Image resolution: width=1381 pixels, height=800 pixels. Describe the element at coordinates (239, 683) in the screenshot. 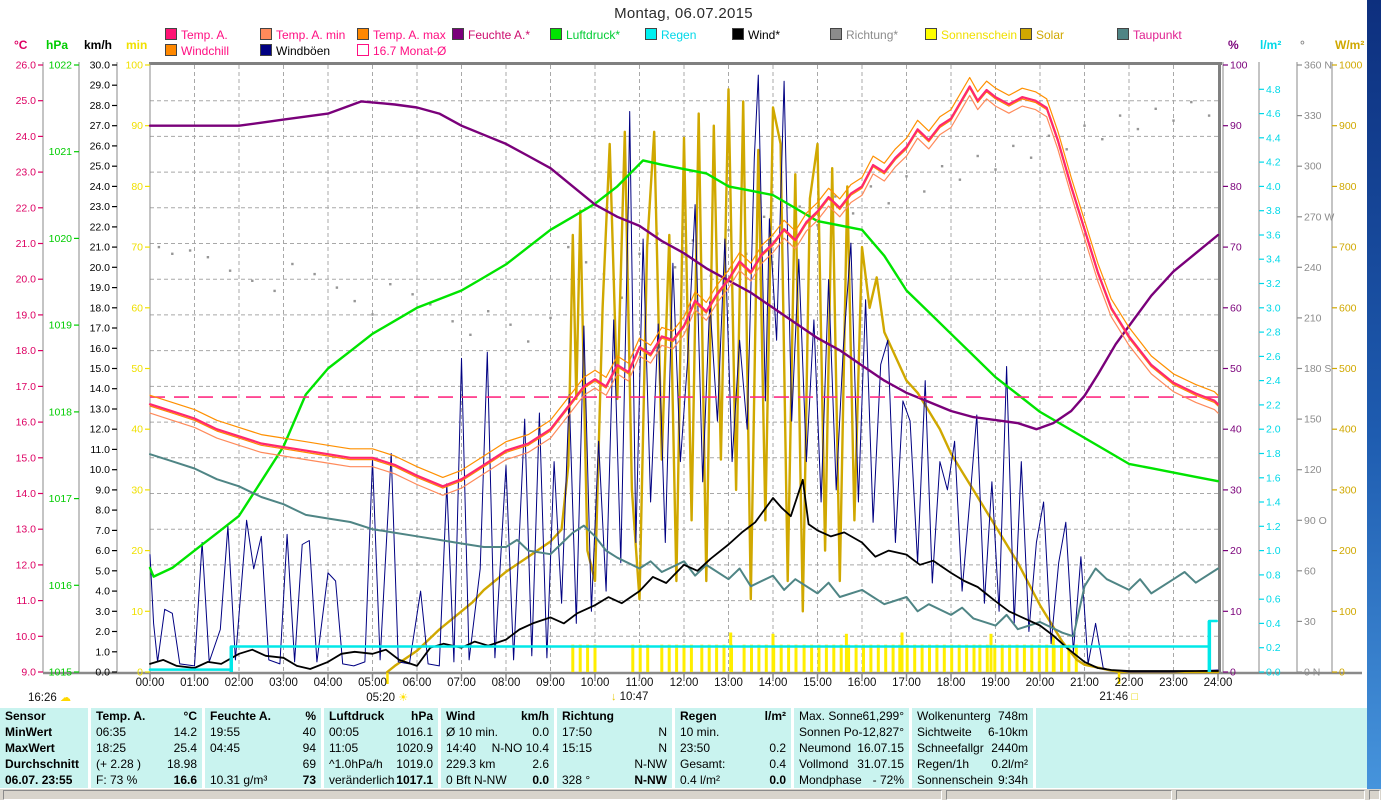

I see `x-tick-label: 02:00` at that location.